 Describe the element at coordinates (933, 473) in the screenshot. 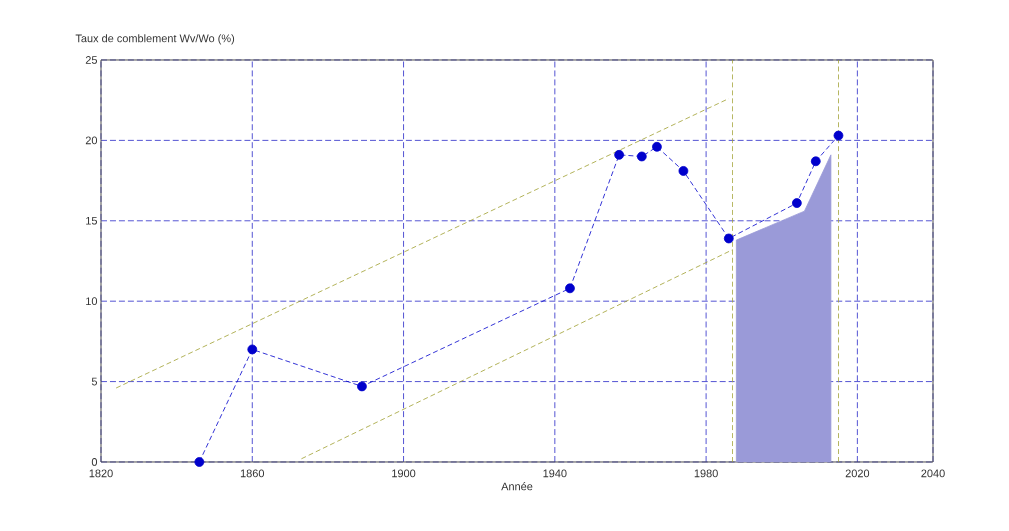

I see `x-tick-label: 2040` at that location.